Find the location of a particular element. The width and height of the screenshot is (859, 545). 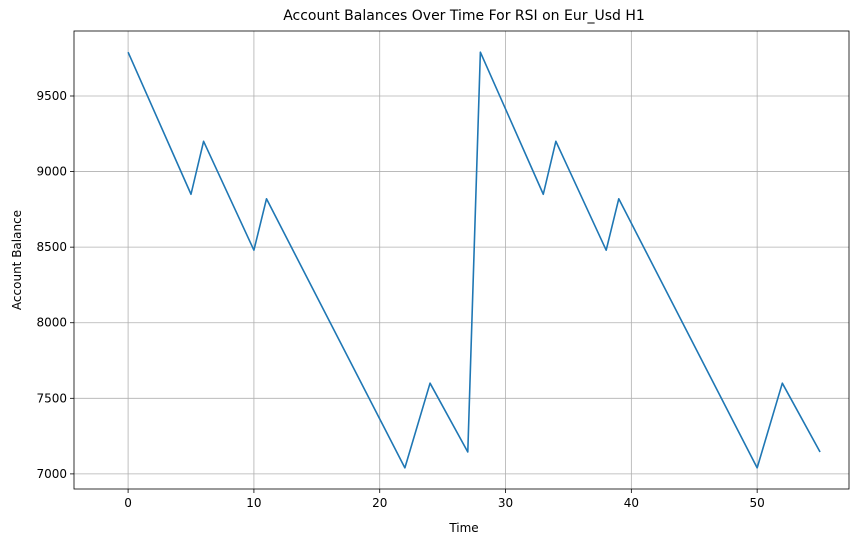

x-tick-label: 20 is located at coordinates (379, 503).